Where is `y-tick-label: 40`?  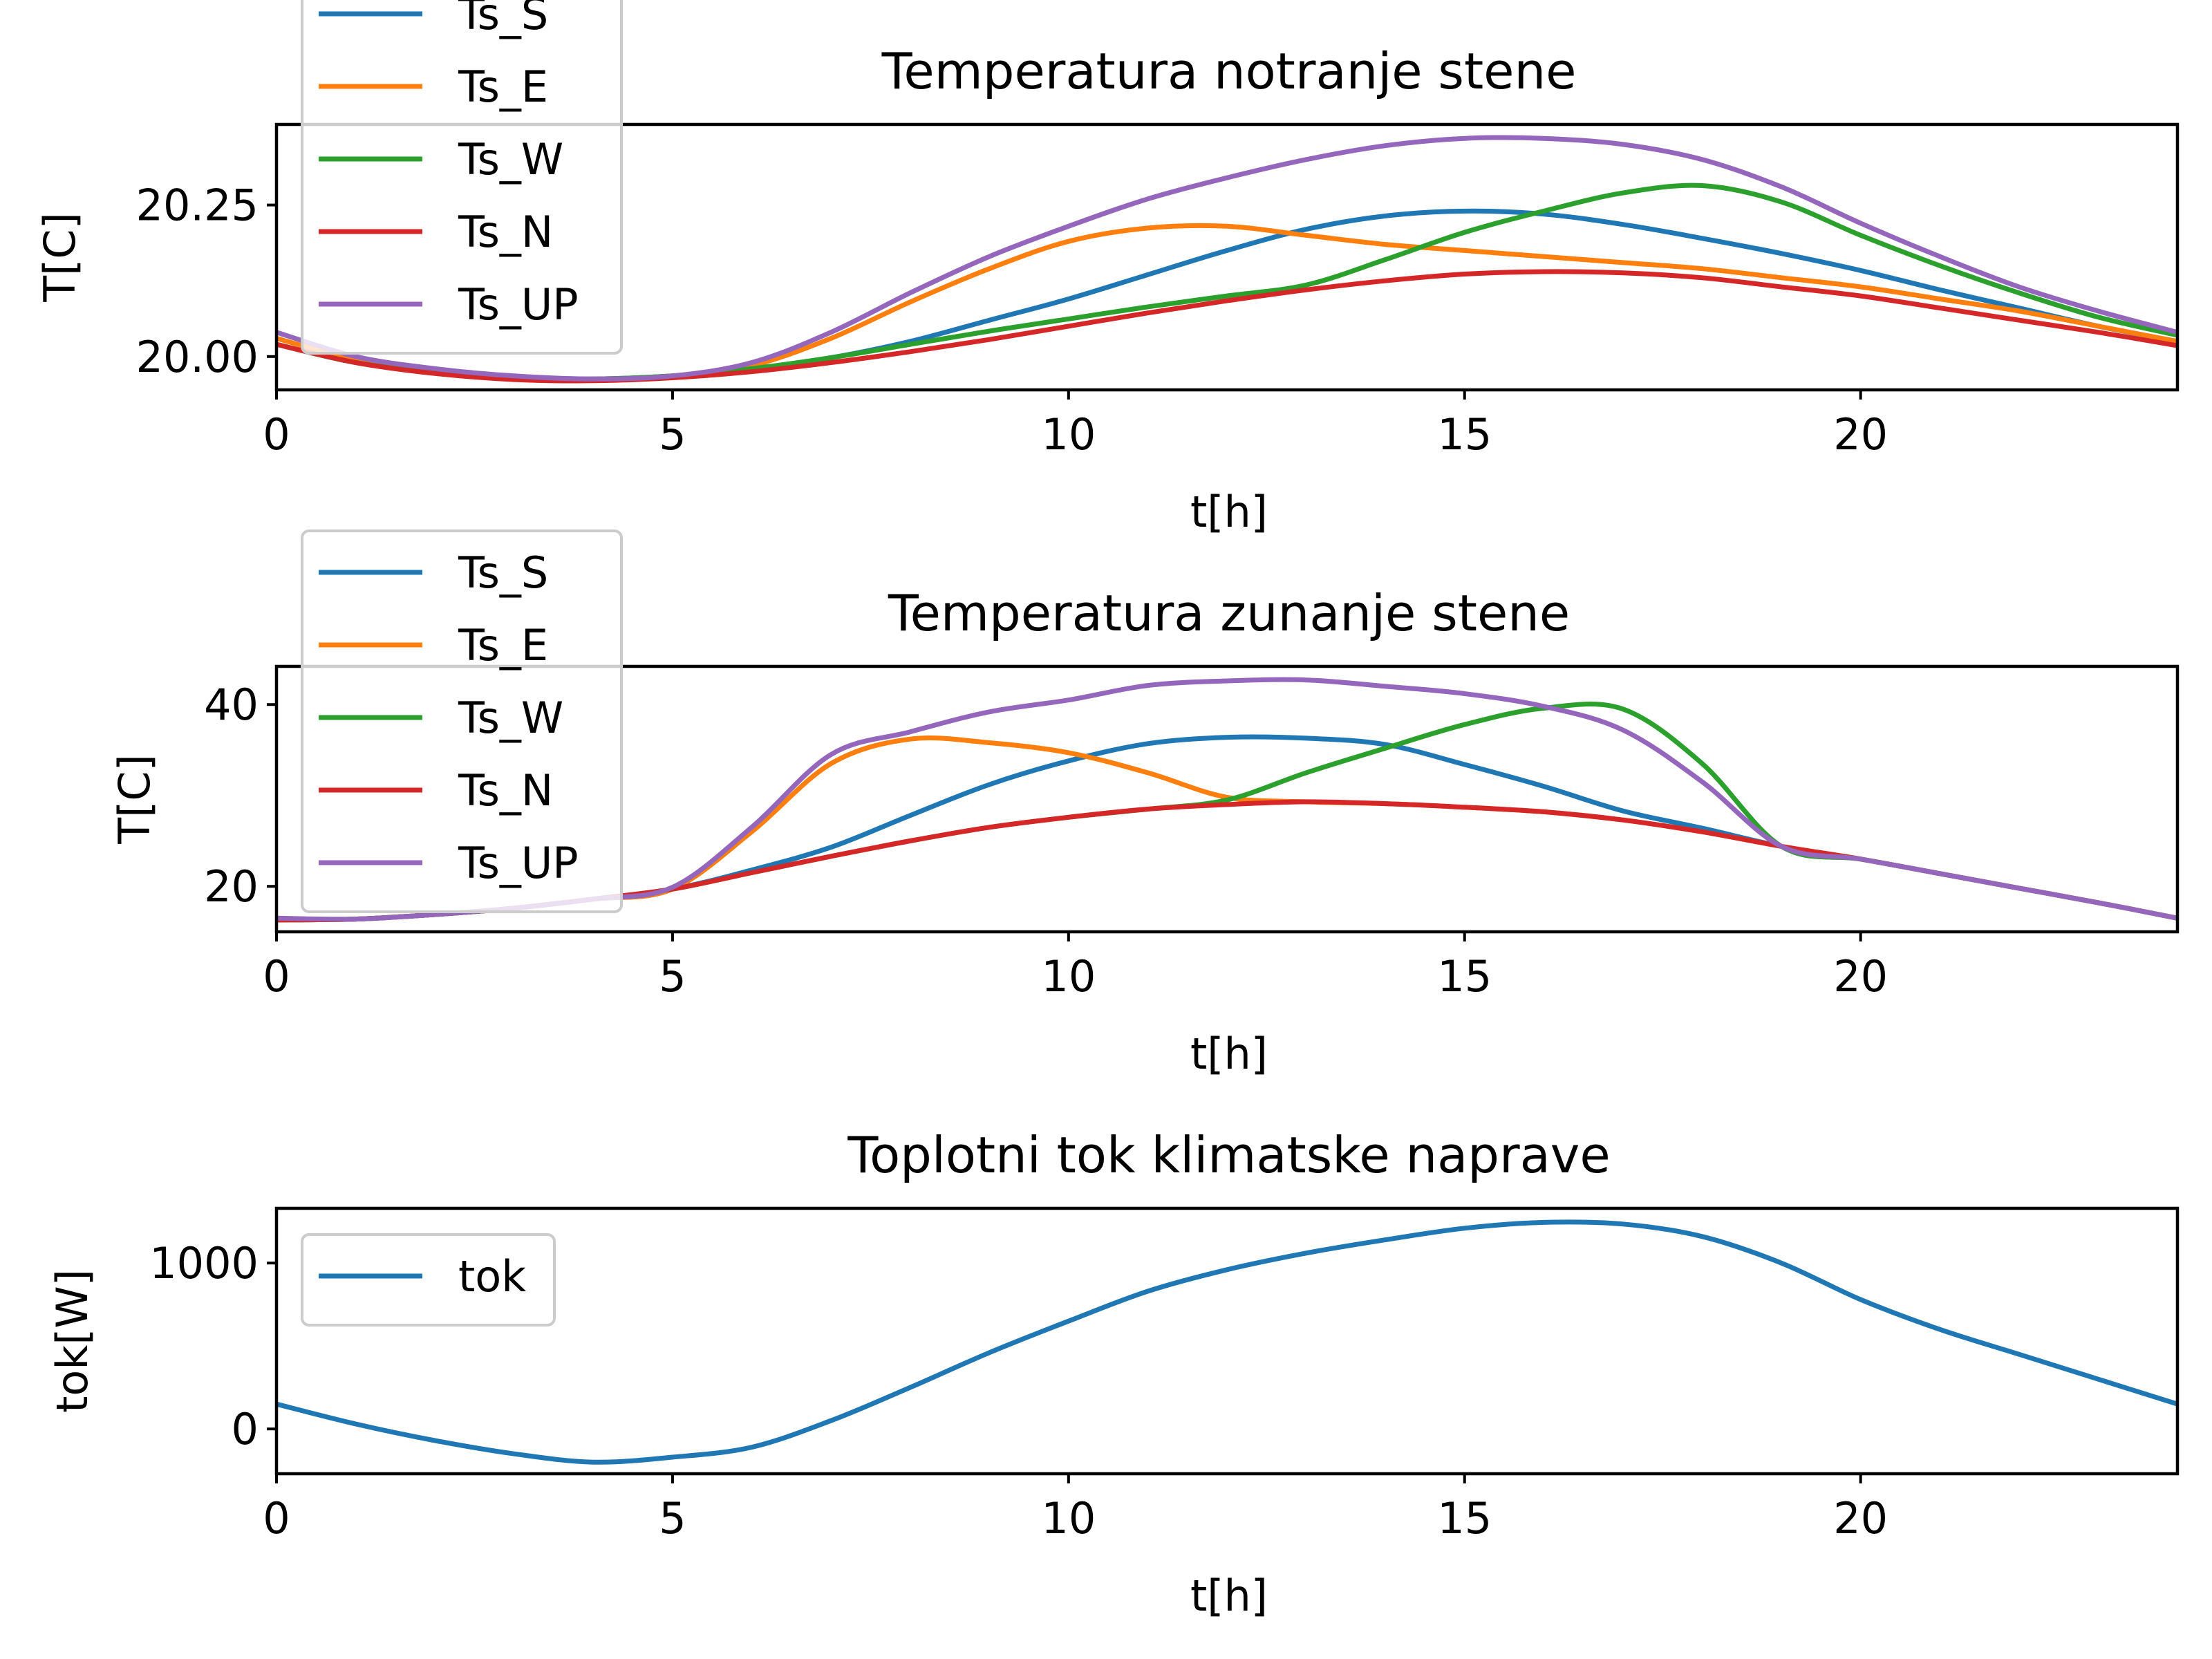
y-tick-label: 40 is located at coordinates (232, 704).